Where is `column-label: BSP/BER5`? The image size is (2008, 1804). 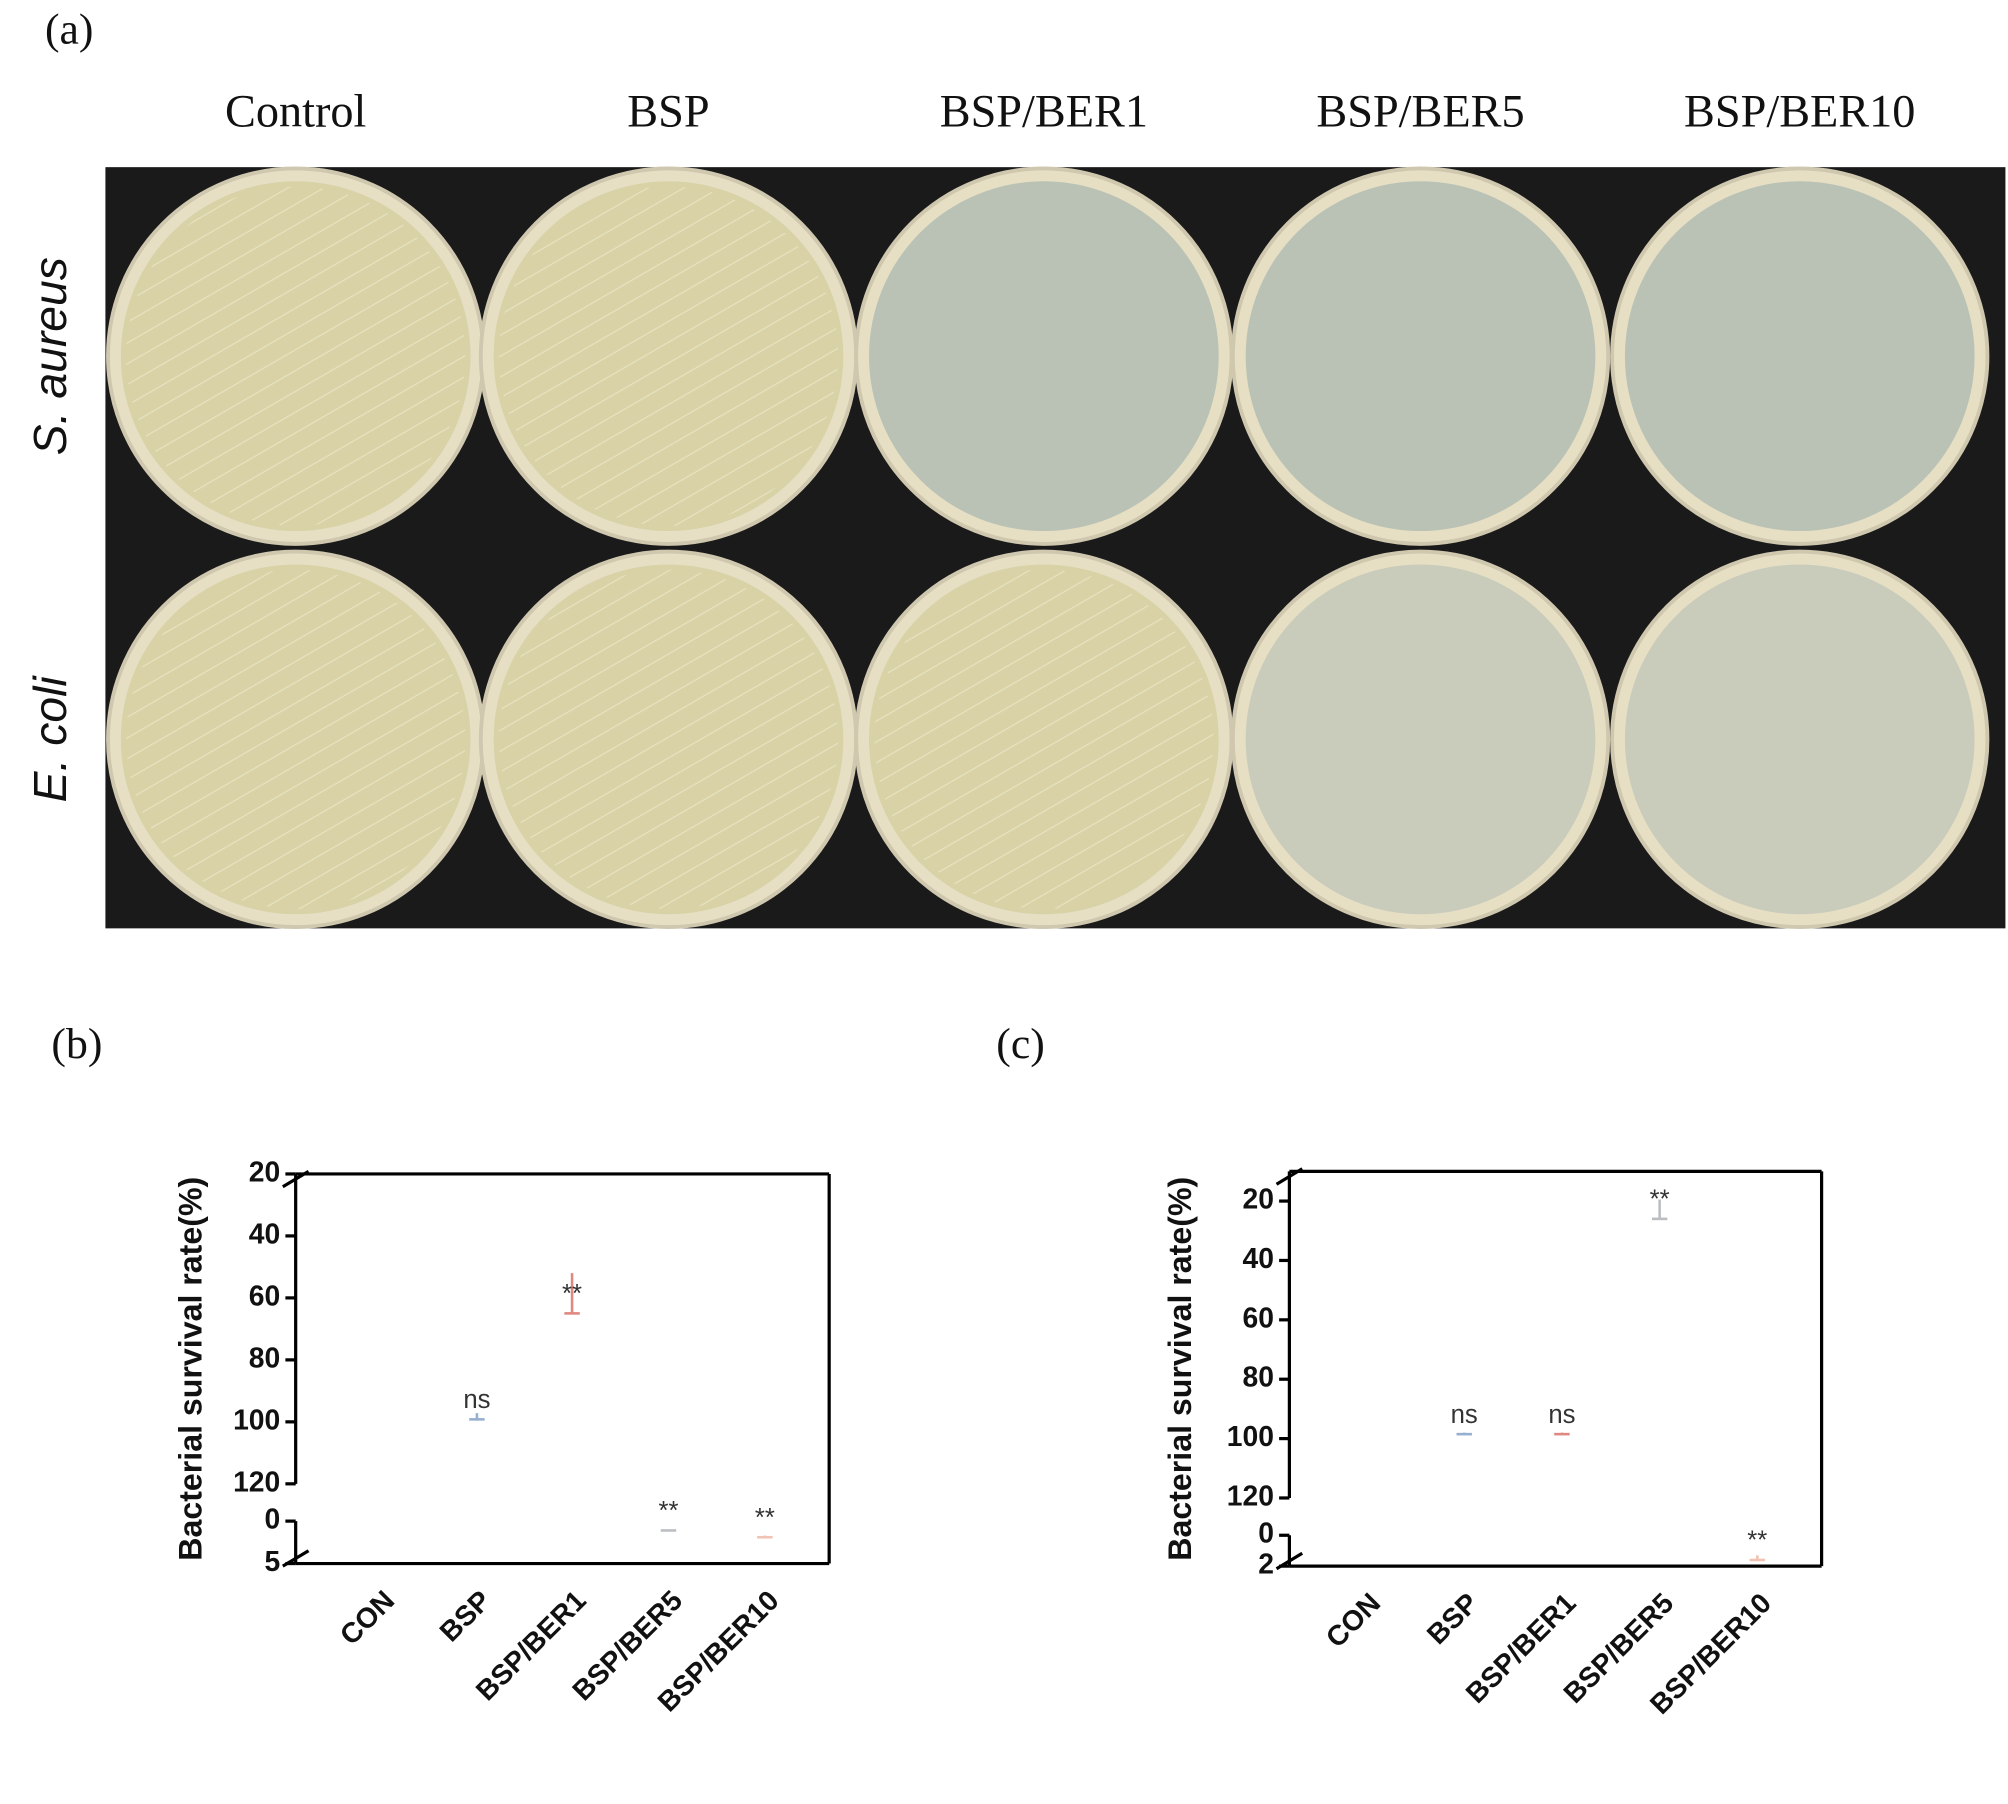
column-label: BSP/BER5 is located at coordinates (1420, 111).